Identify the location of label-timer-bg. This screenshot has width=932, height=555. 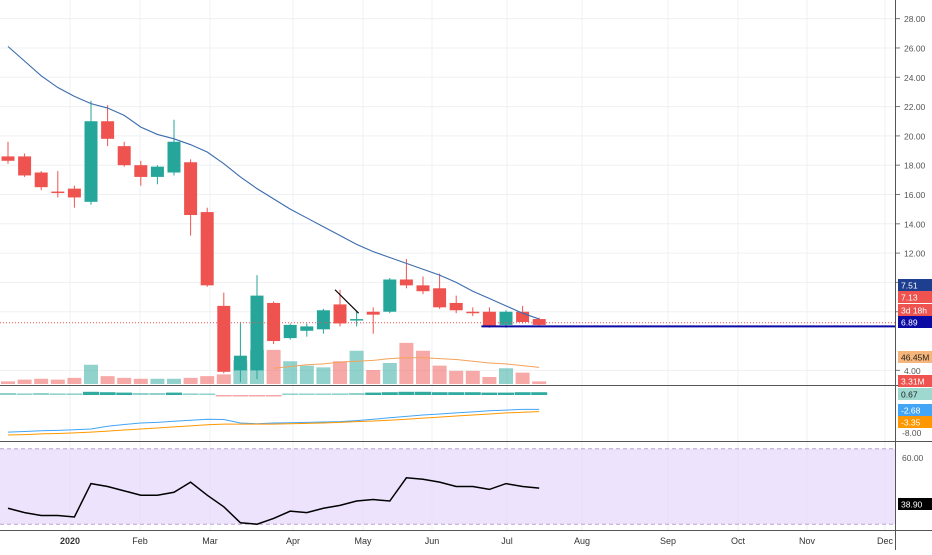
(915, 310).